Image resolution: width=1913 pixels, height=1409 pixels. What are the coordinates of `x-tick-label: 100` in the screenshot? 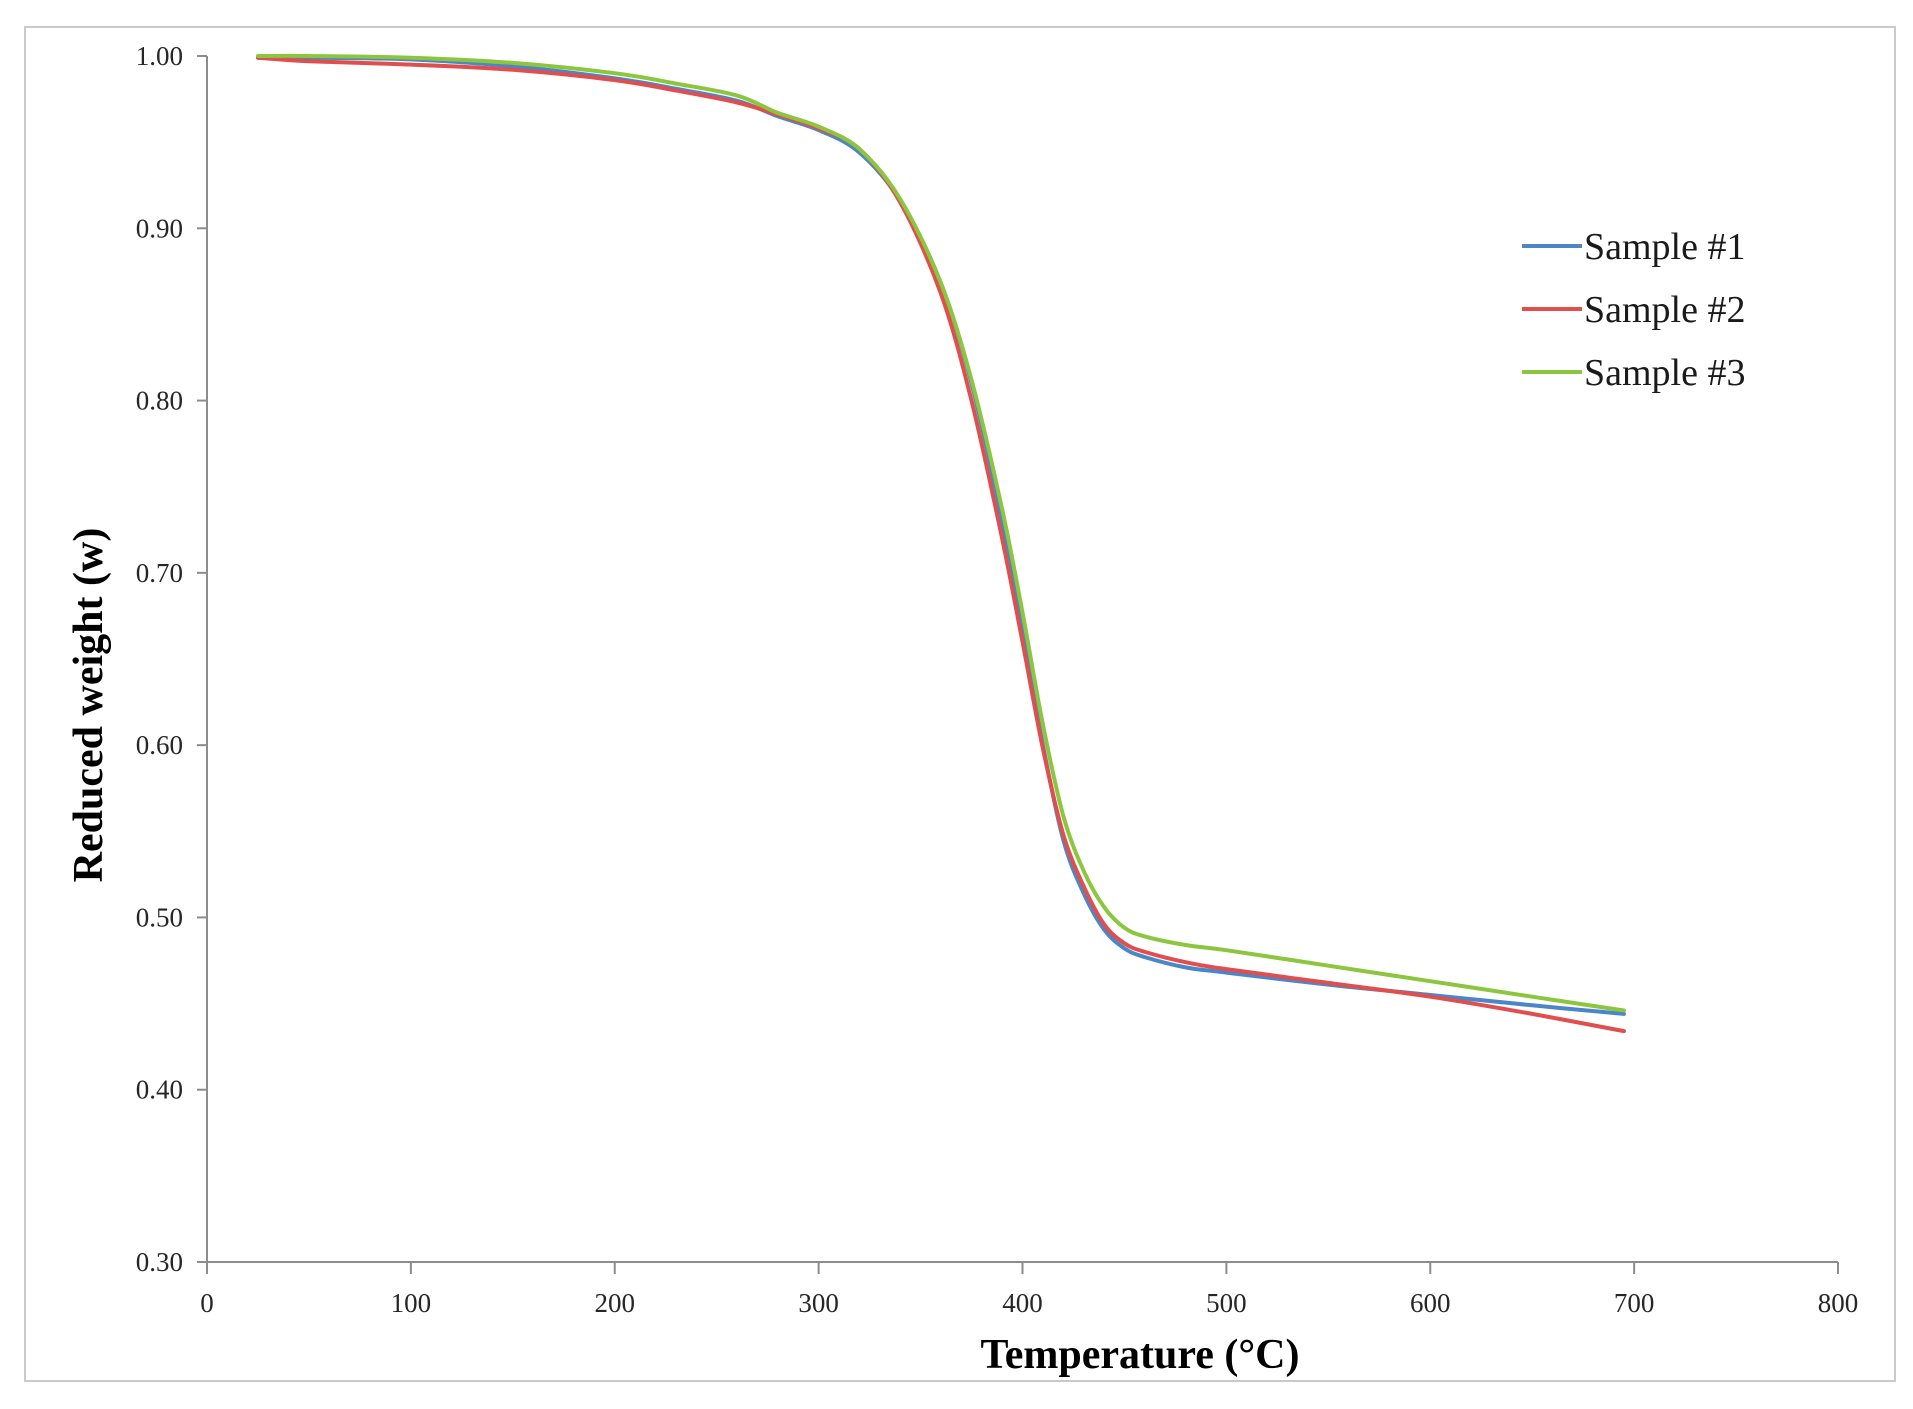 It's located at (411, 1303).